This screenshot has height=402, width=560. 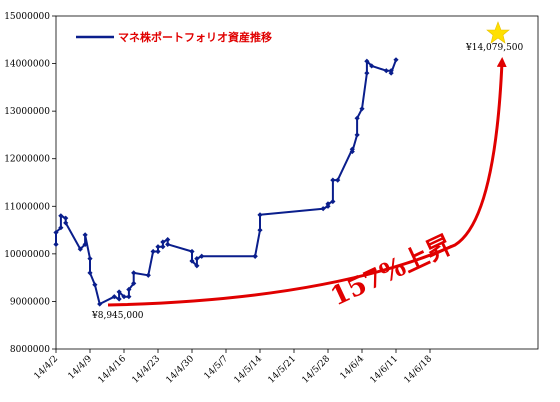 What do you see at coordinates (181, 370) in the screenshot?
I see `x-tick-label: 14/4/30` at bounding box center [181, 370].